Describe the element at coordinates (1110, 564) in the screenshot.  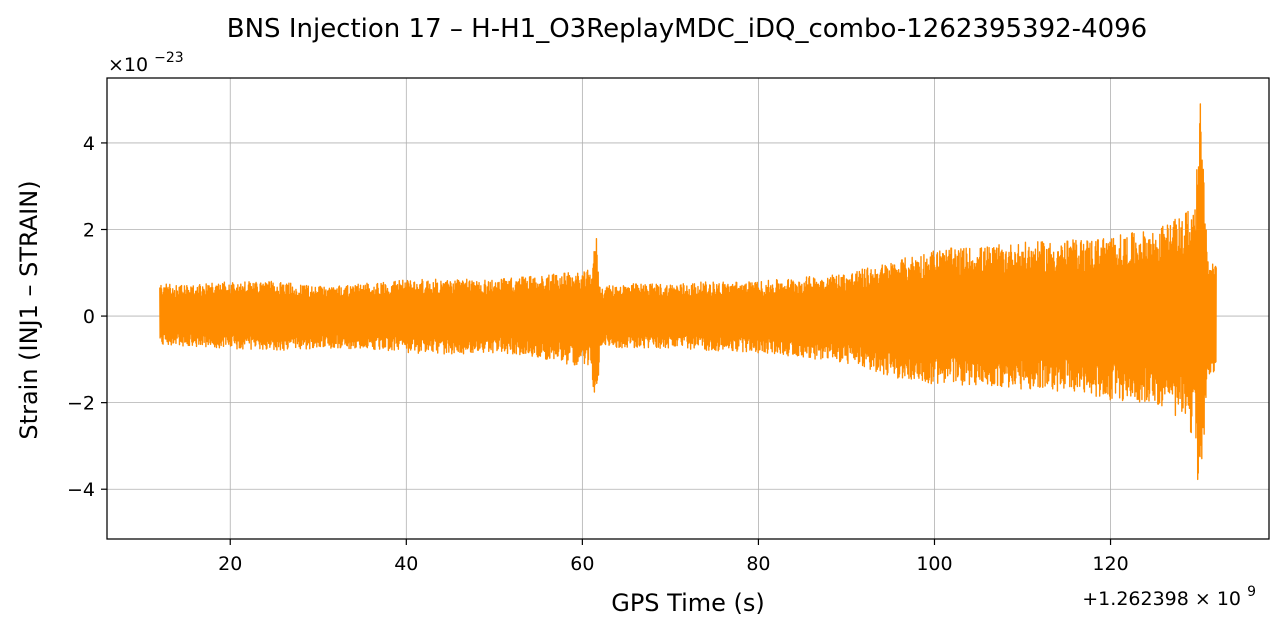
I see `x-tick-label: 120` at that location.